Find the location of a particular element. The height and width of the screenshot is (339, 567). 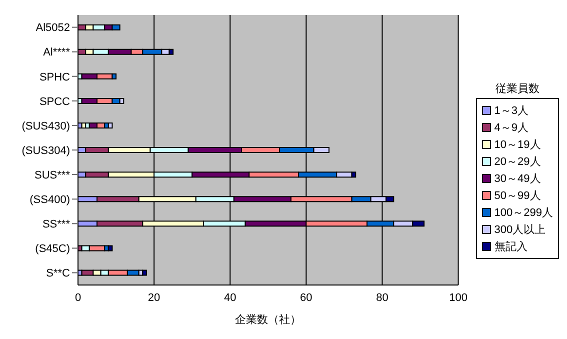

legend-label: 20～29人 is located at coordinates (517, 161).